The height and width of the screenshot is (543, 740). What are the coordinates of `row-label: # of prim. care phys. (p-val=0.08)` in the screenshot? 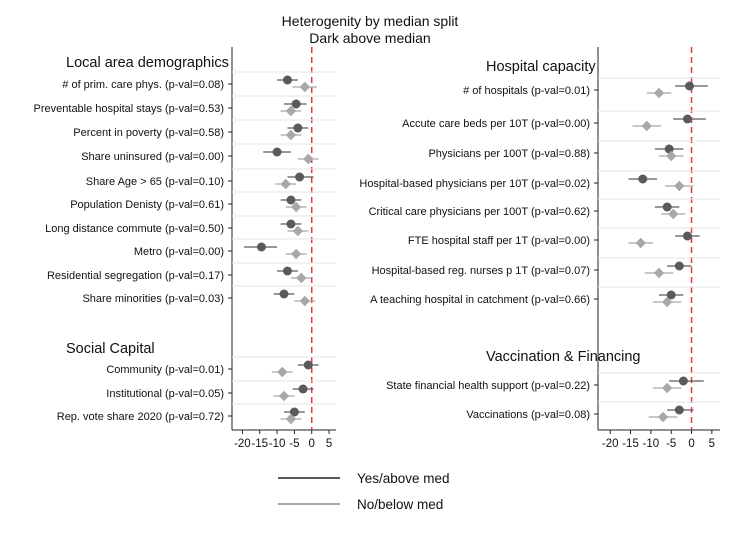 It's located at (143, 85).